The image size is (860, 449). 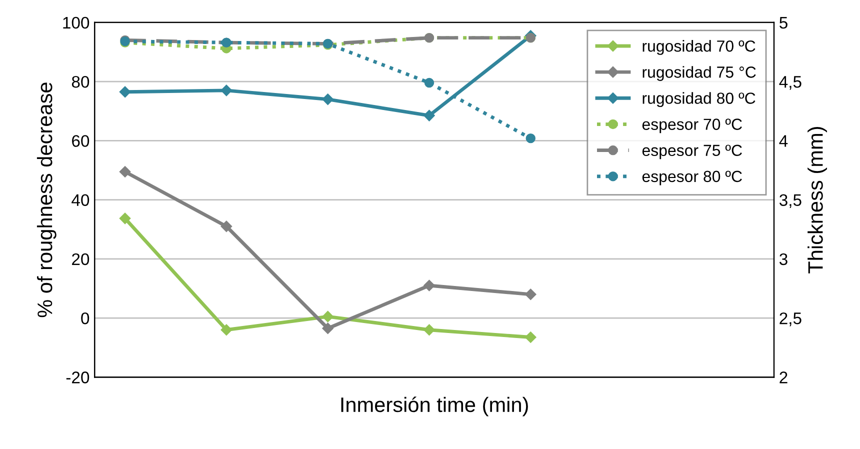 What do you see at coordinates (783, 259) in the screenshot?
I see `y2-tick-label: 3` at bounding box center [783, 259].